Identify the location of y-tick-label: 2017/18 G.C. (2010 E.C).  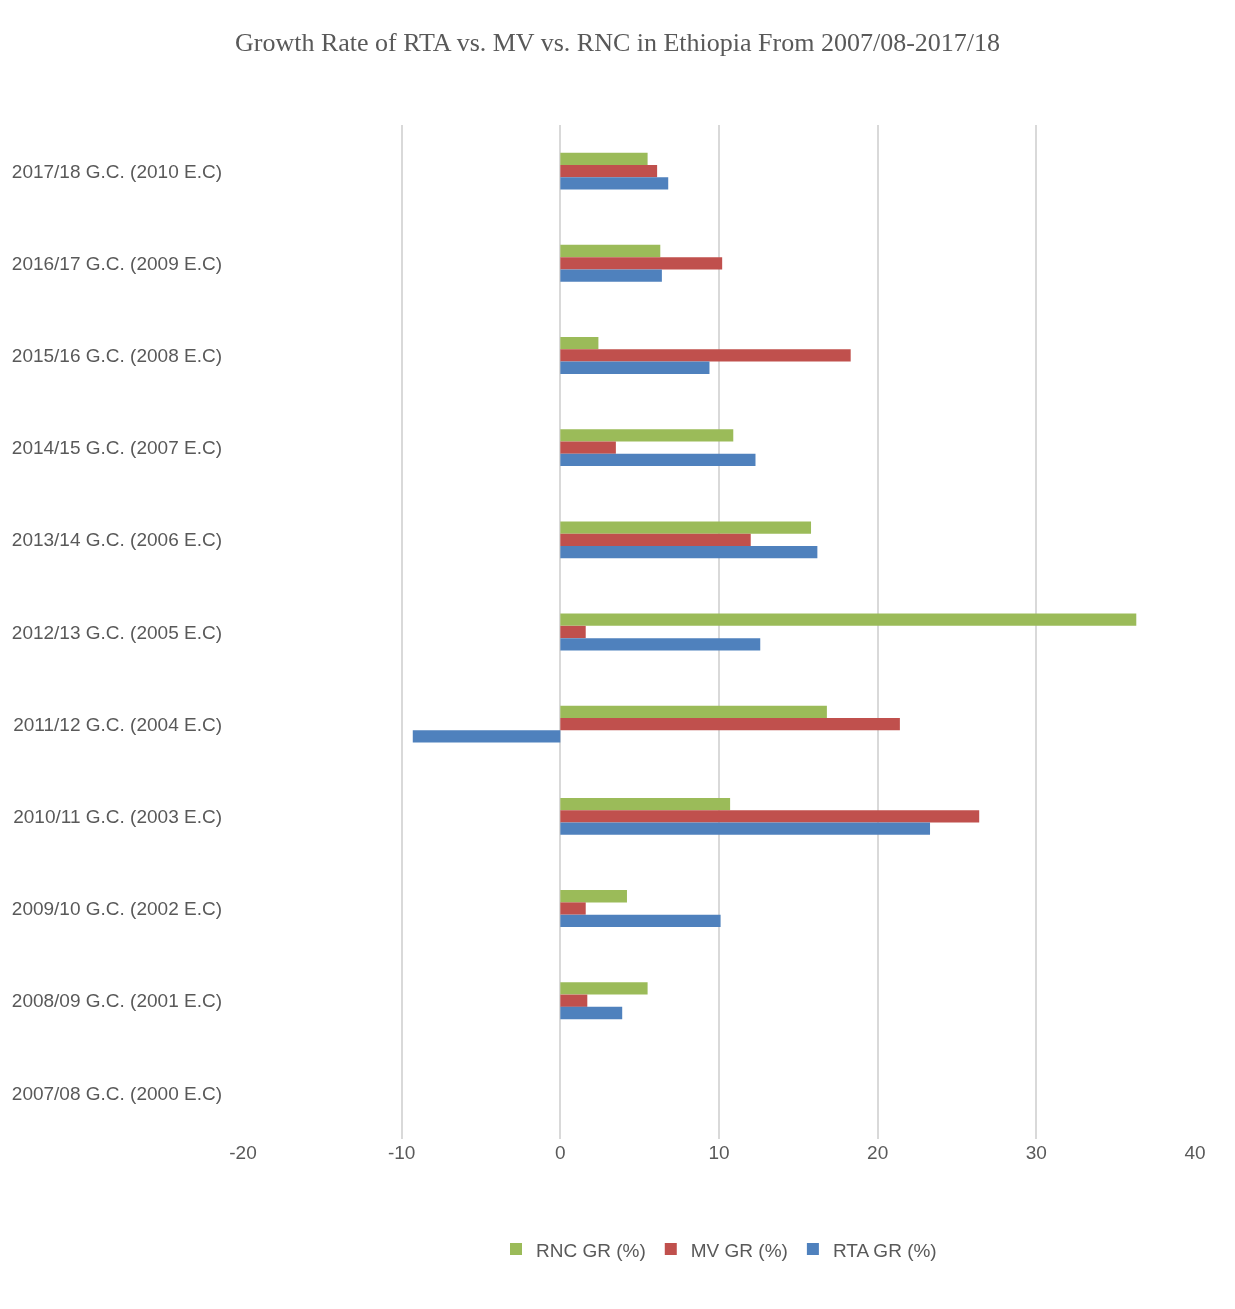
(116, 171).